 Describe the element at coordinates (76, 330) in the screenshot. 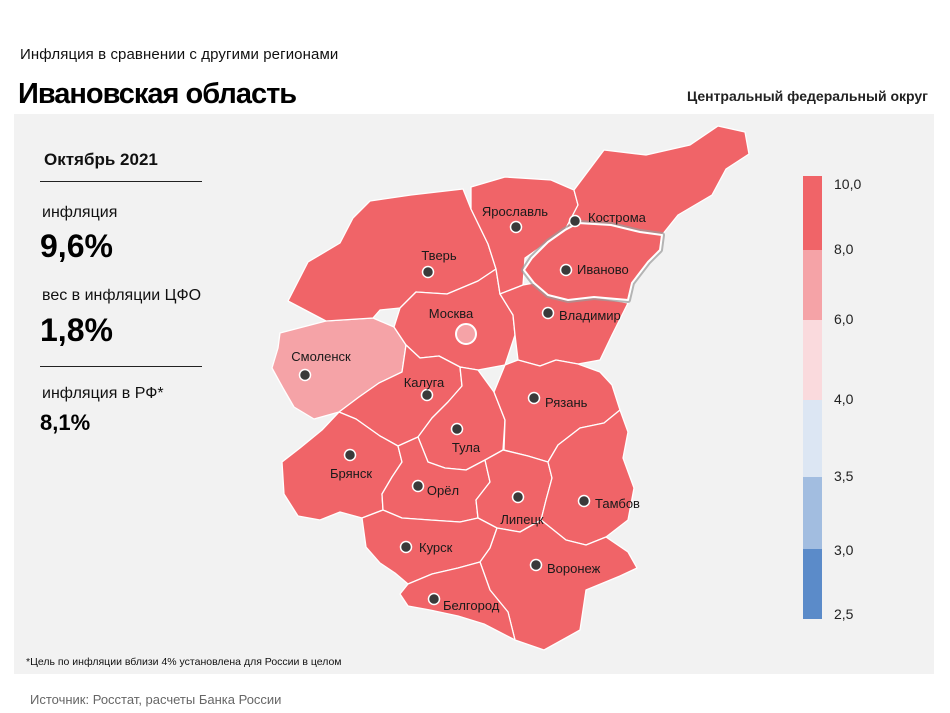

I see `weight-value: 1,8%` at that location.